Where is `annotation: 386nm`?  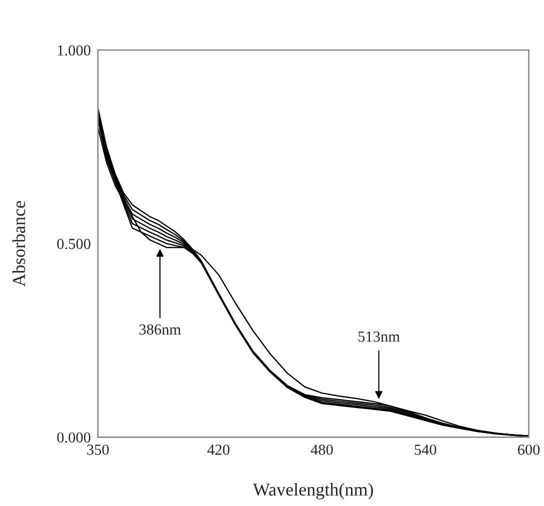 annotation: 386nm is located at coordinates (160, 329).